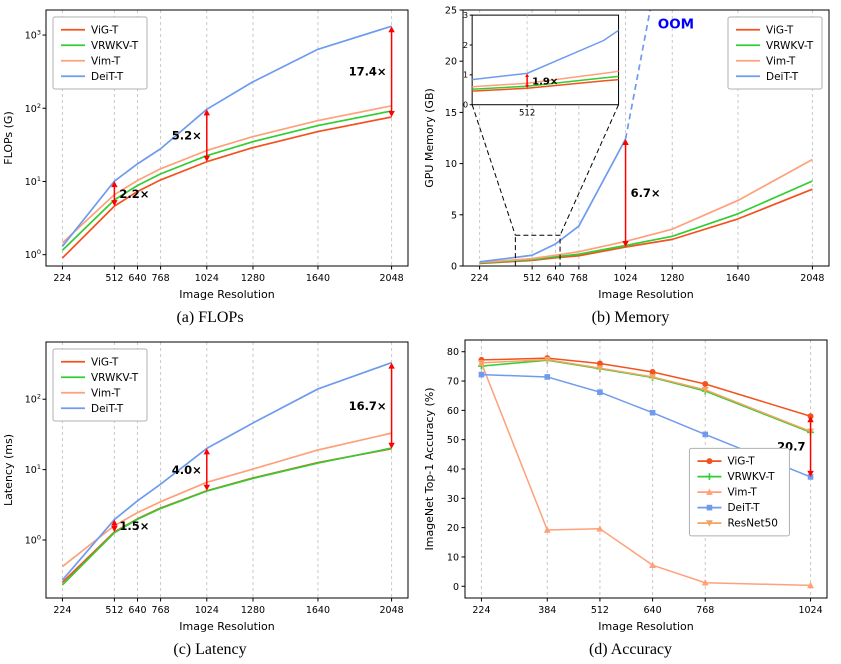  I want to click on y-tick-label: 60, so click(452, 411).